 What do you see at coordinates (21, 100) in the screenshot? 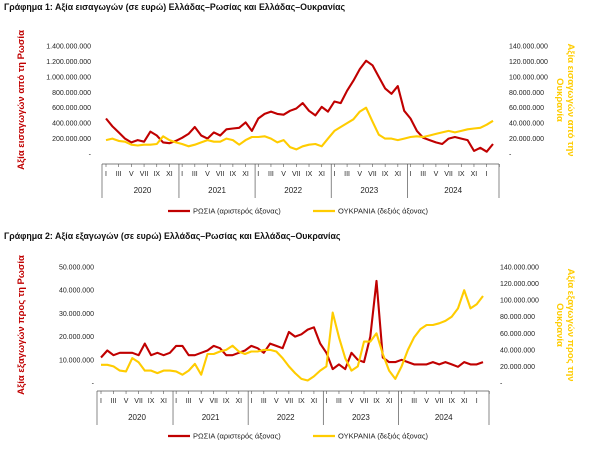
I see `chart1-left-axis-label: Αξία εισαγωγών από τη Ρωσία` at bounding box center [21, 100].